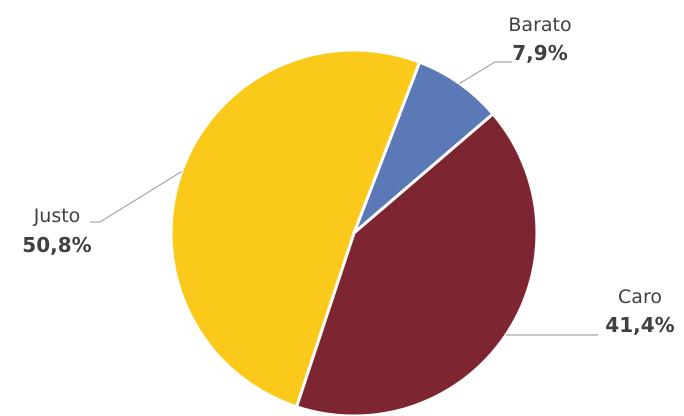 The width and height of the screenshot is (684, 416). Describe the element at coordinates (640, 297) in the screenshot. I see `slice-label-caro: Caro` at that location.